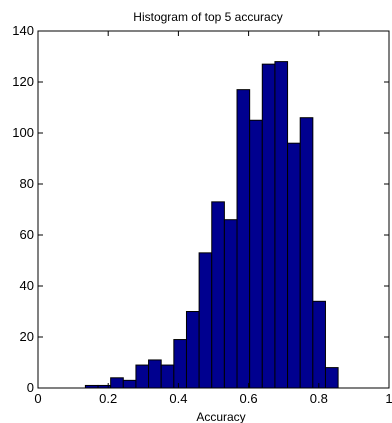 Image resolution: width=392 pixels, height=423 pixels. What do you see at coordinates (23, 30) in the screenshot?
I see `y-tick-label: 140` at bounding box center [23, 30].